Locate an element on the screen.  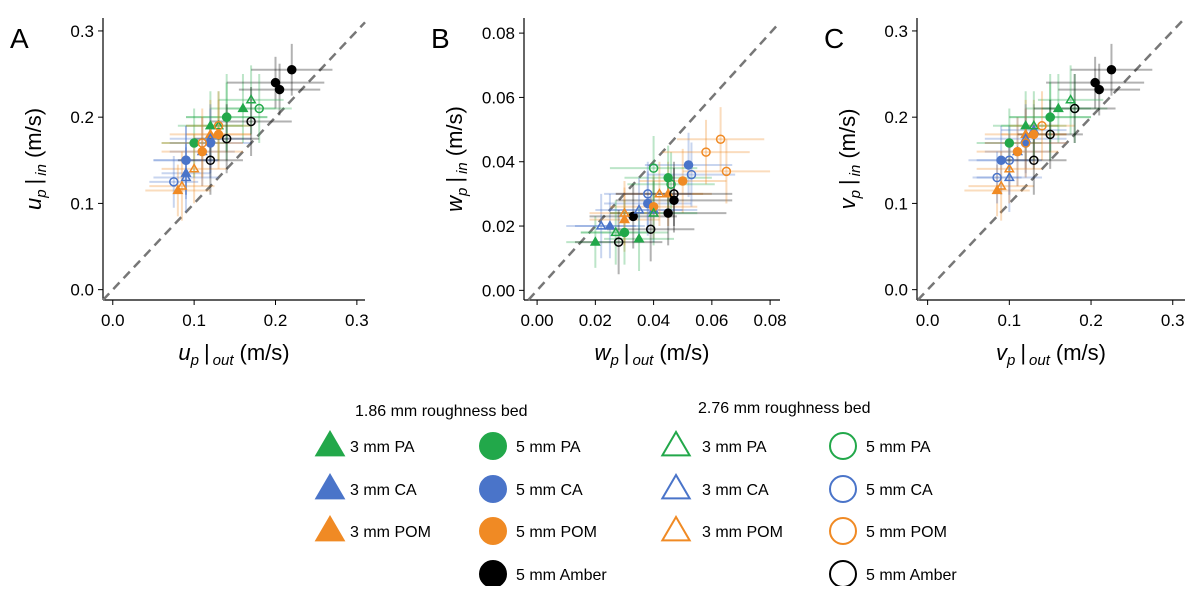
x-tick-label: 0.2 is located at coordinates (1091, 320).